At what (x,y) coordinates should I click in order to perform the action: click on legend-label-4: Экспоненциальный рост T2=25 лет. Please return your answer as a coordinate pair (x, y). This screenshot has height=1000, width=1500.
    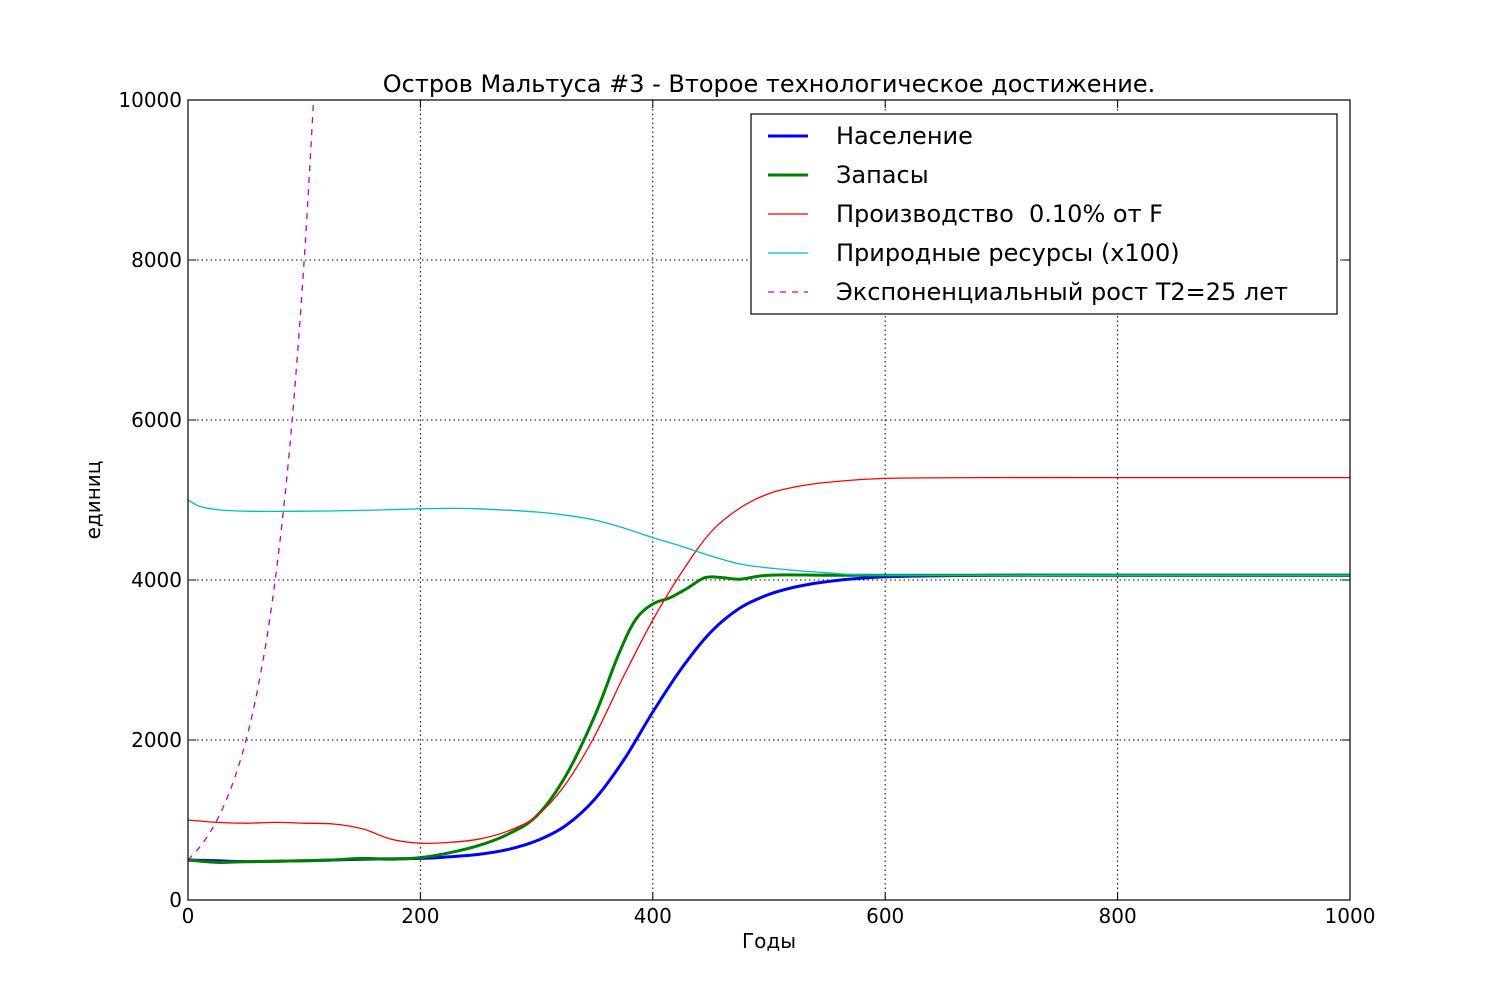
    Looking at the image, I should click on (1062, 292).